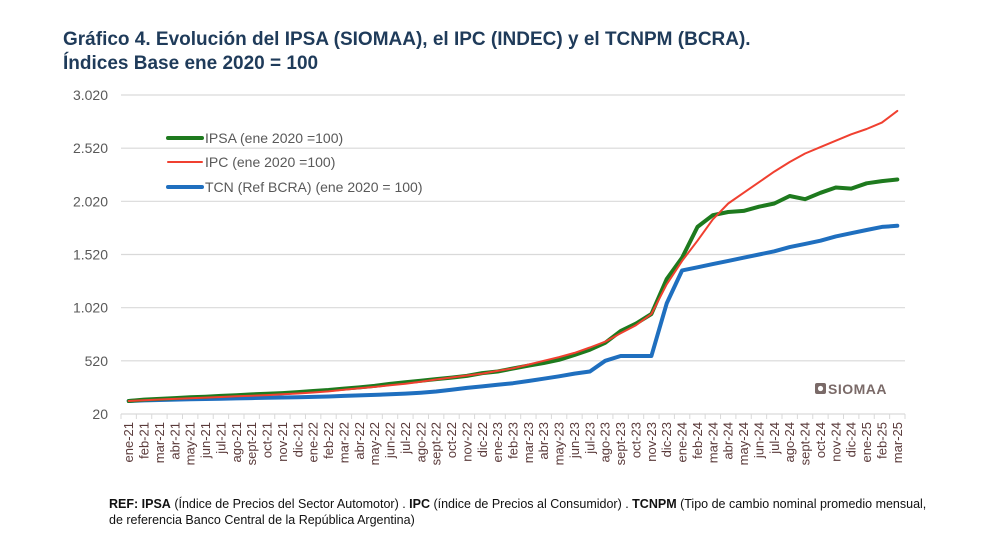 This screenshot has width=992, height=558. Describe the element at coordinates (313, 442) in the screenshot. I see `x-tick-label: ene-22` at that location.